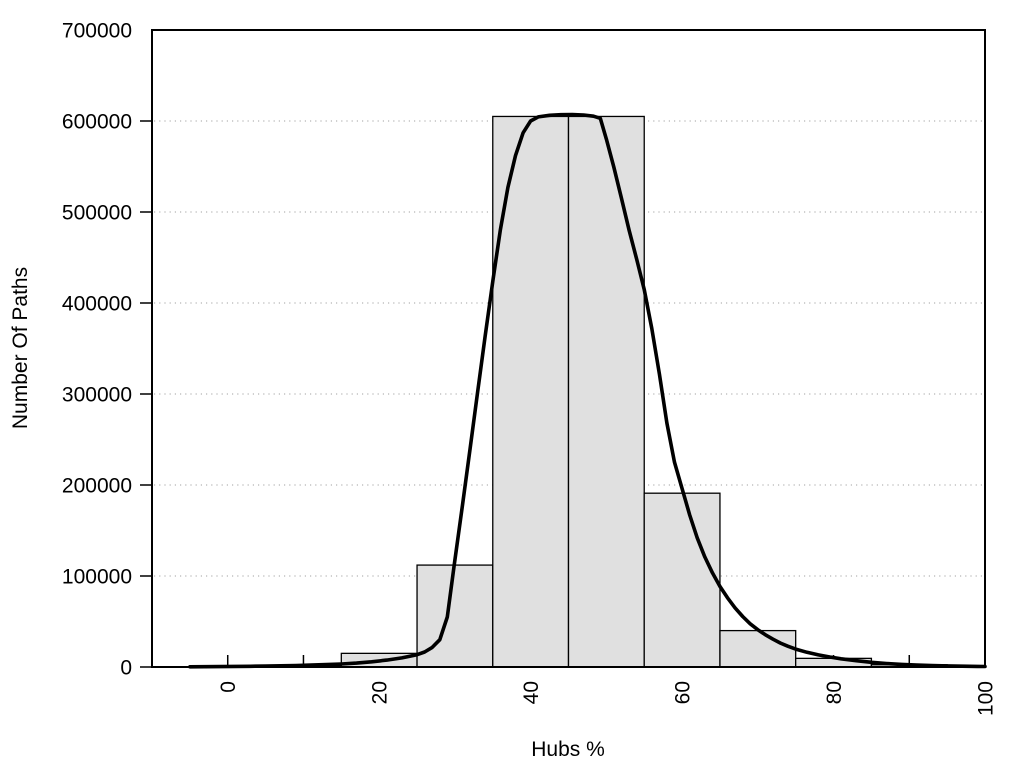  What do you see at coordinates (97, 304) in the screenshot?
I see `y-tick-label: 400000` at bounding box center [97, 304].